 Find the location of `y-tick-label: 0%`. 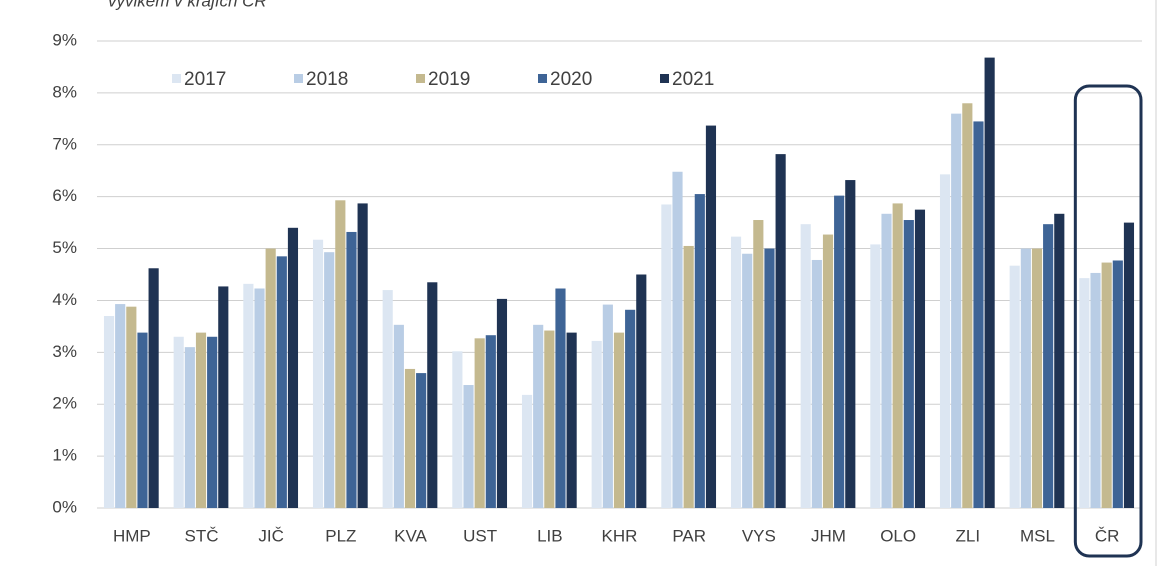

y-tick-label: 0% is located at coordinates (64, 506).